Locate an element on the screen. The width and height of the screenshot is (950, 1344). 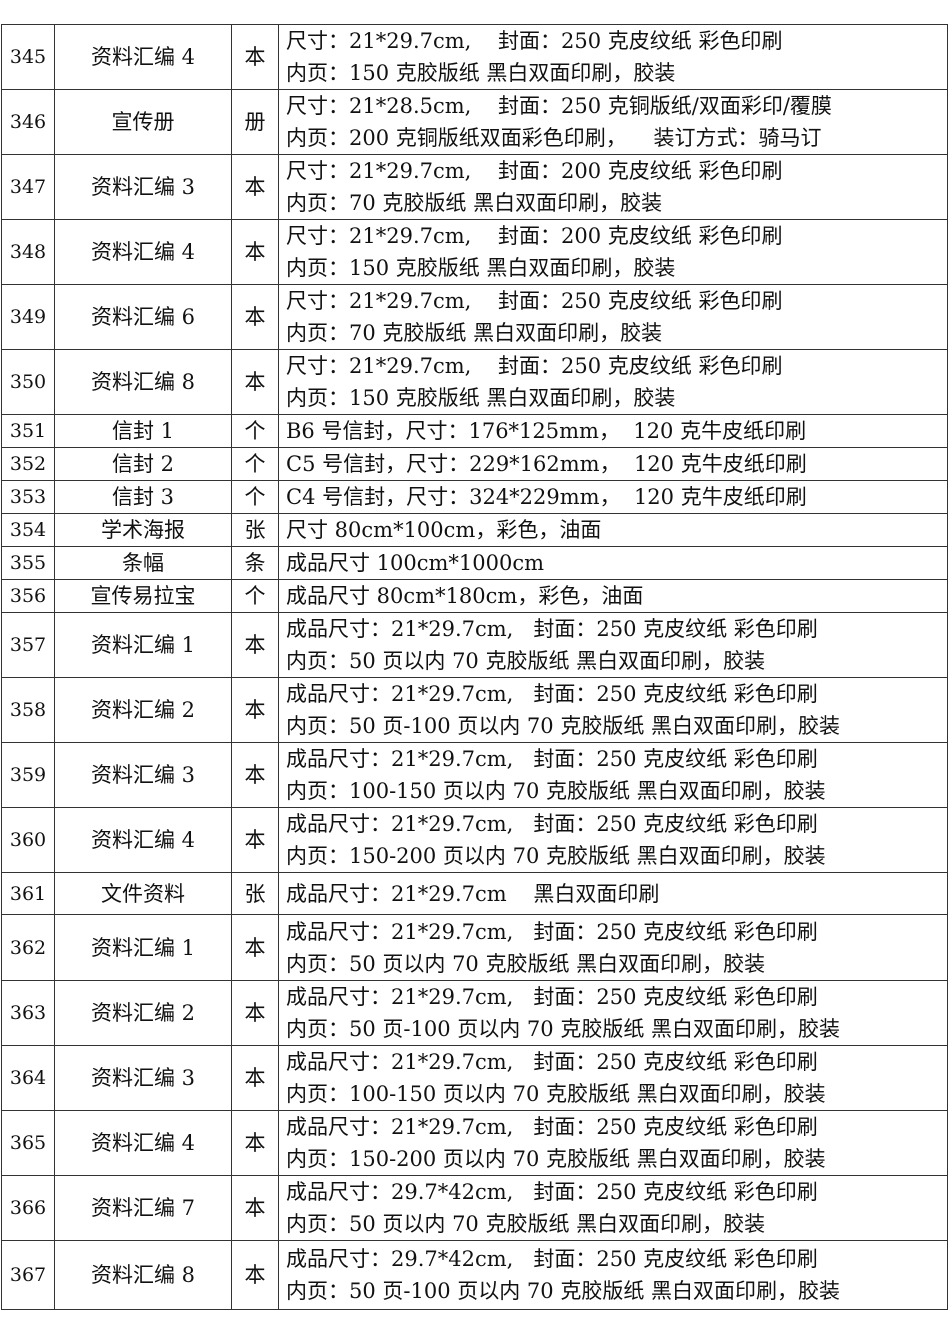
item-number: 361 is located at coordinates (28, 893).